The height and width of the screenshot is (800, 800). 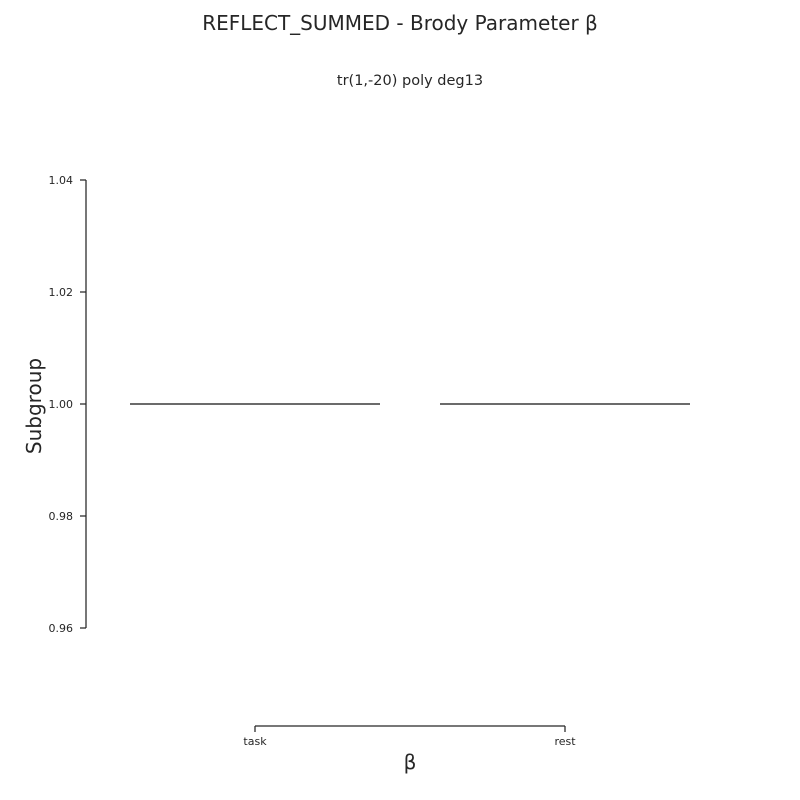 What do you see at coordinates (61, 292) in the screenshot?
I see `y-tick-label: 1.02` at bounding box center [61, 292].